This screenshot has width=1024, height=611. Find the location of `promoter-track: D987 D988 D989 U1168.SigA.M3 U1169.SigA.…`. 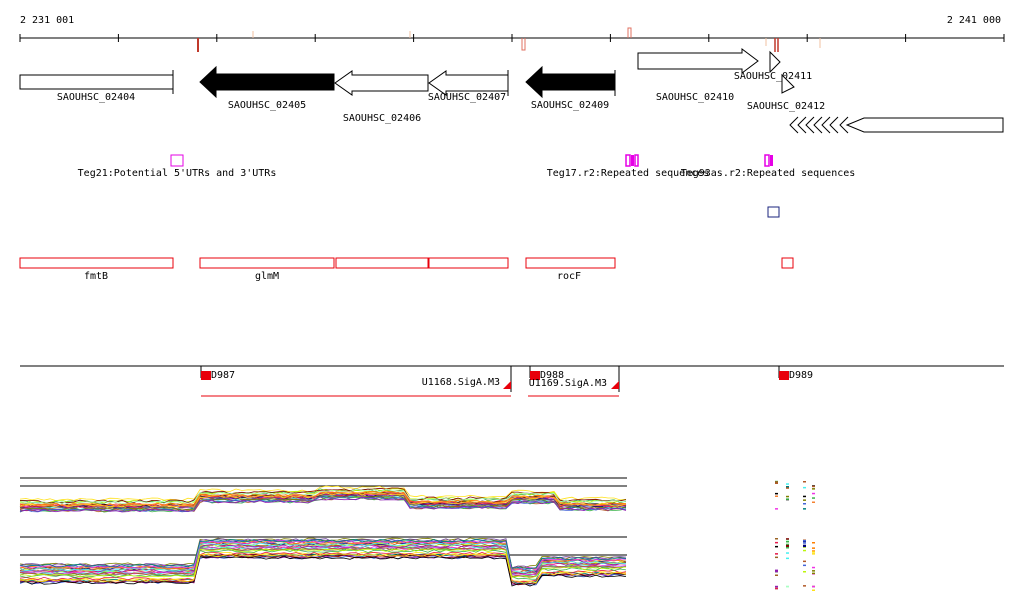

promoter-track: D987 D988 D989 U1168.SigA.M3 U1169.SigA.… is located at coordinates (512, 381).